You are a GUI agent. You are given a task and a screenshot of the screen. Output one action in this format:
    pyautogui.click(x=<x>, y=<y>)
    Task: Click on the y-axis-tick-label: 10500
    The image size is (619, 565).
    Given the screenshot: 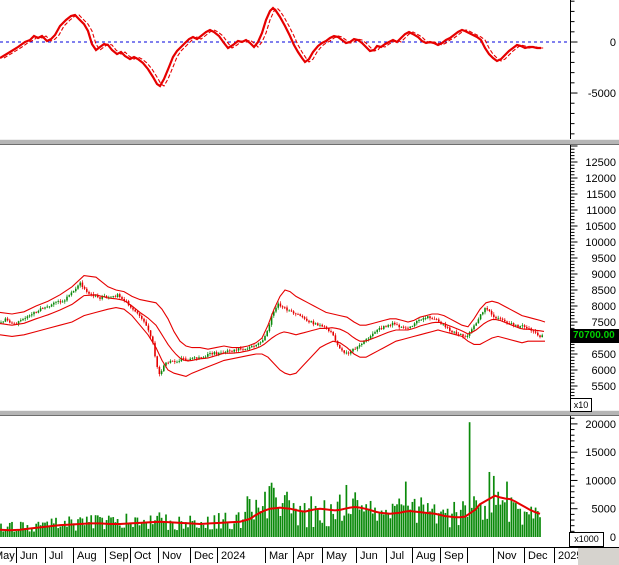 What is the action you would take?
    pyautogui.click(x=600, y=227)
    